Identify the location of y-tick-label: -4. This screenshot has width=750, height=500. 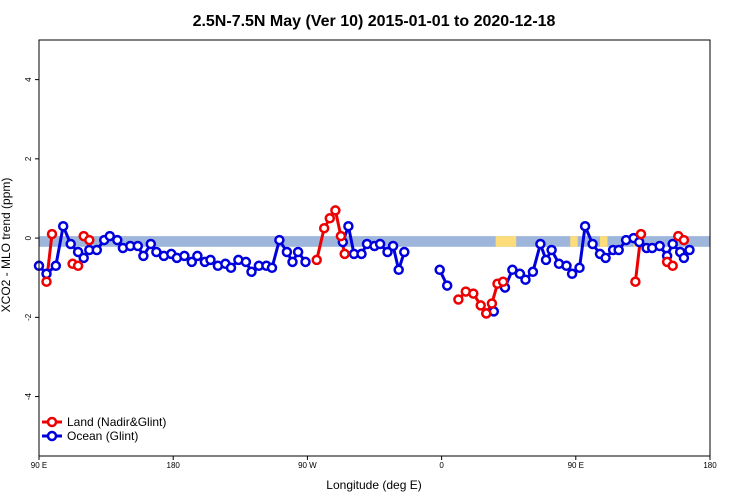
(28, 396).